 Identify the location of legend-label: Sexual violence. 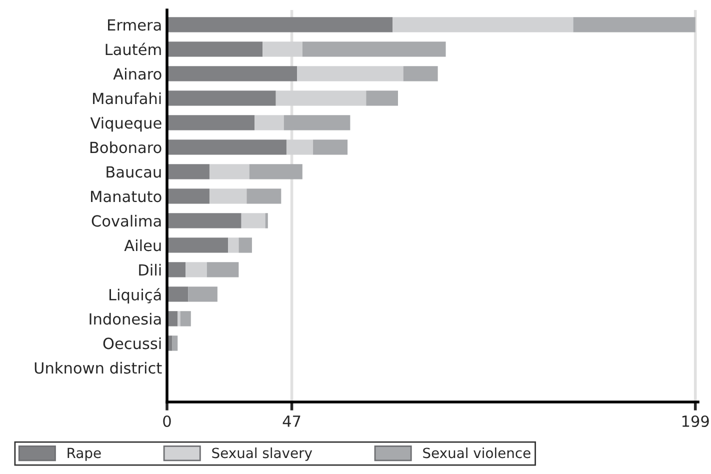
(476, 452).